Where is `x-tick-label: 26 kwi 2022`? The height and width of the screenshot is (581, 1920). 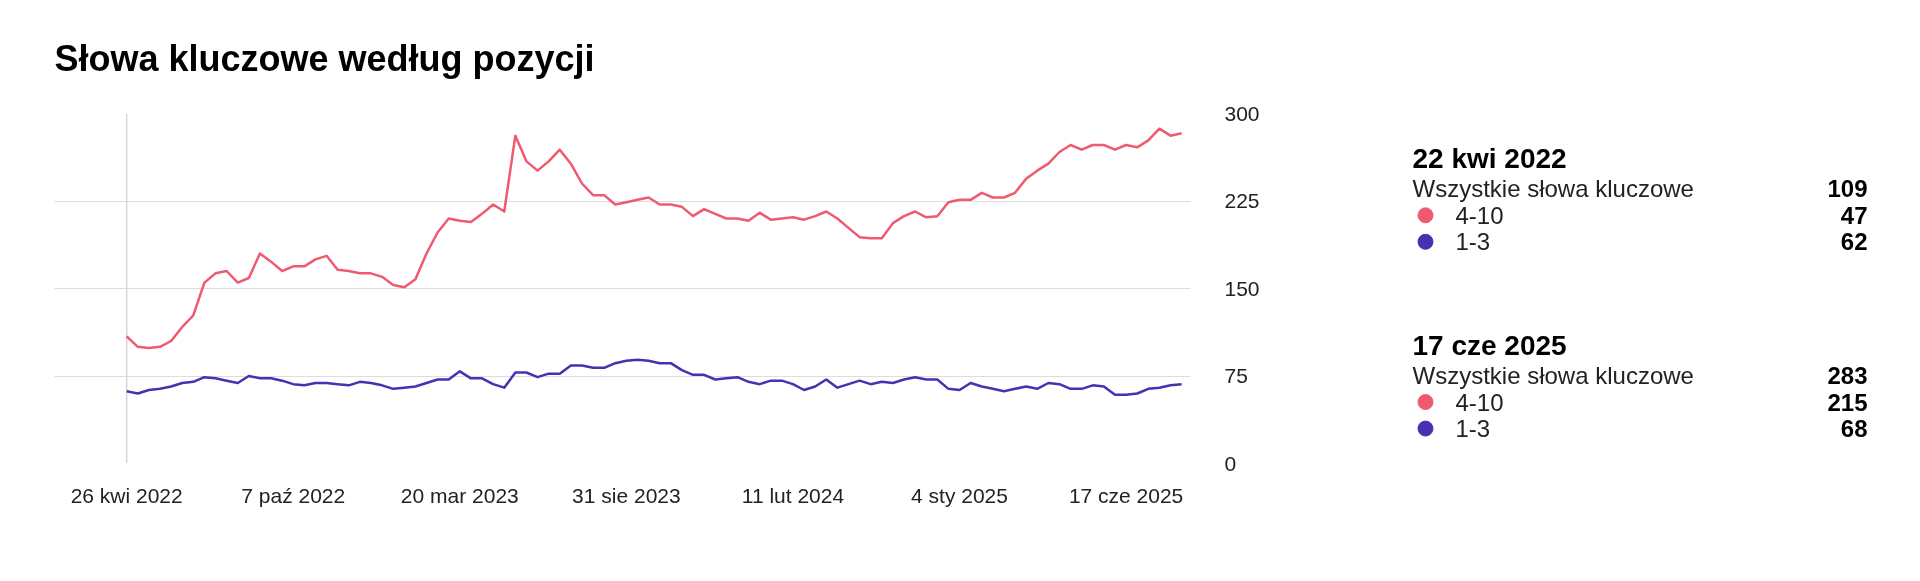 x-tick-label: 26 kwi 2022 is located at coordinates (126, 495).